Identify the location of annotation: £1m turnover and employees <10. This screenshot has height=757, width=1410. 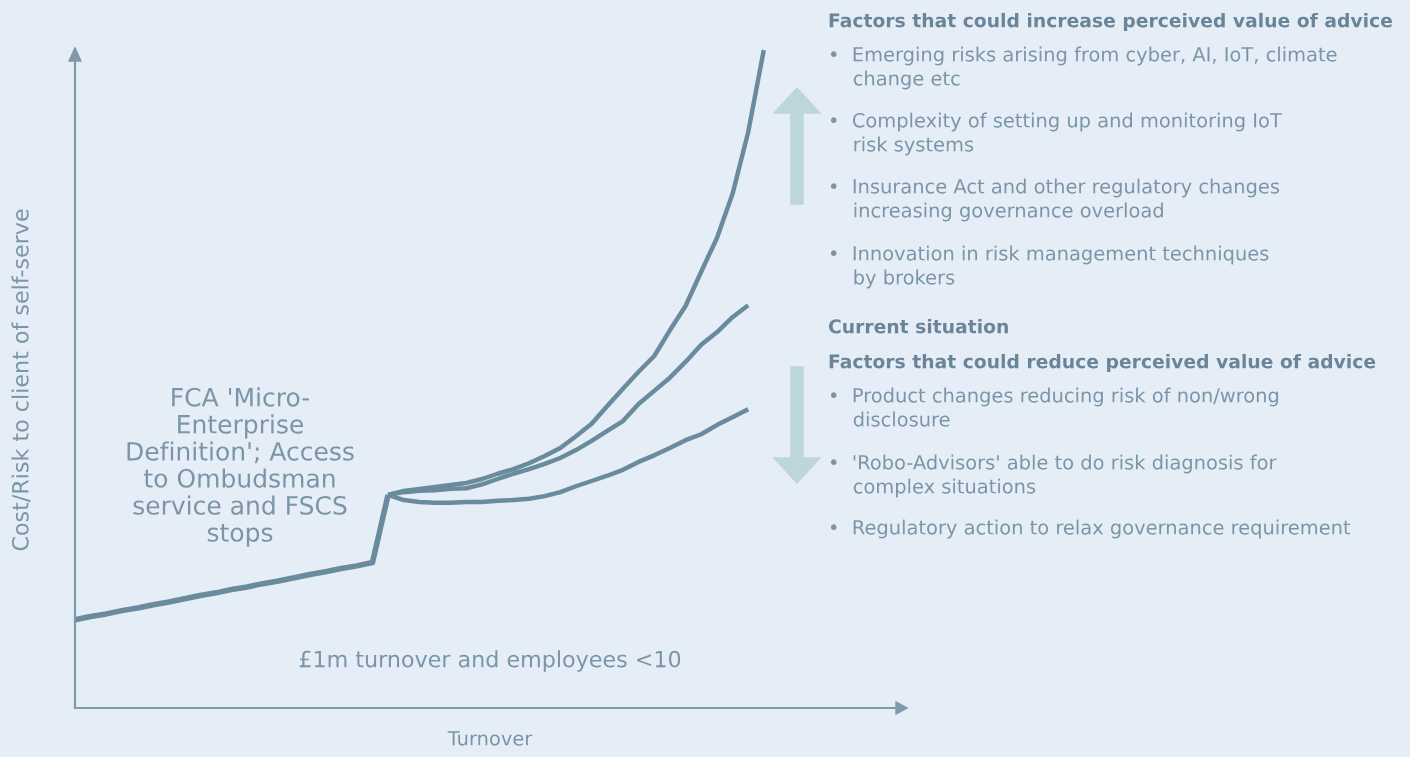
(490, 661).